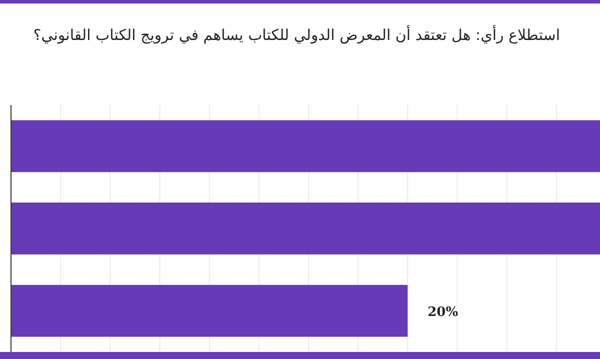  I want to click on data-label: 20%, so click(443, 312).